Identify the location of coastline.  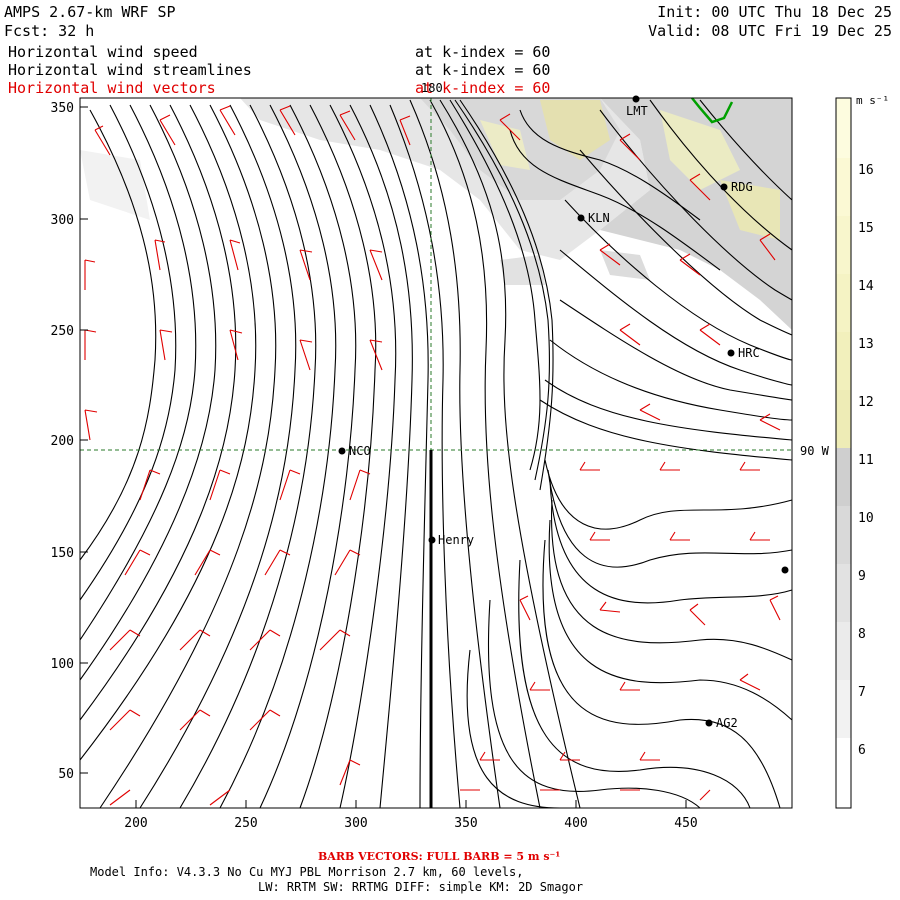
(712, 110).